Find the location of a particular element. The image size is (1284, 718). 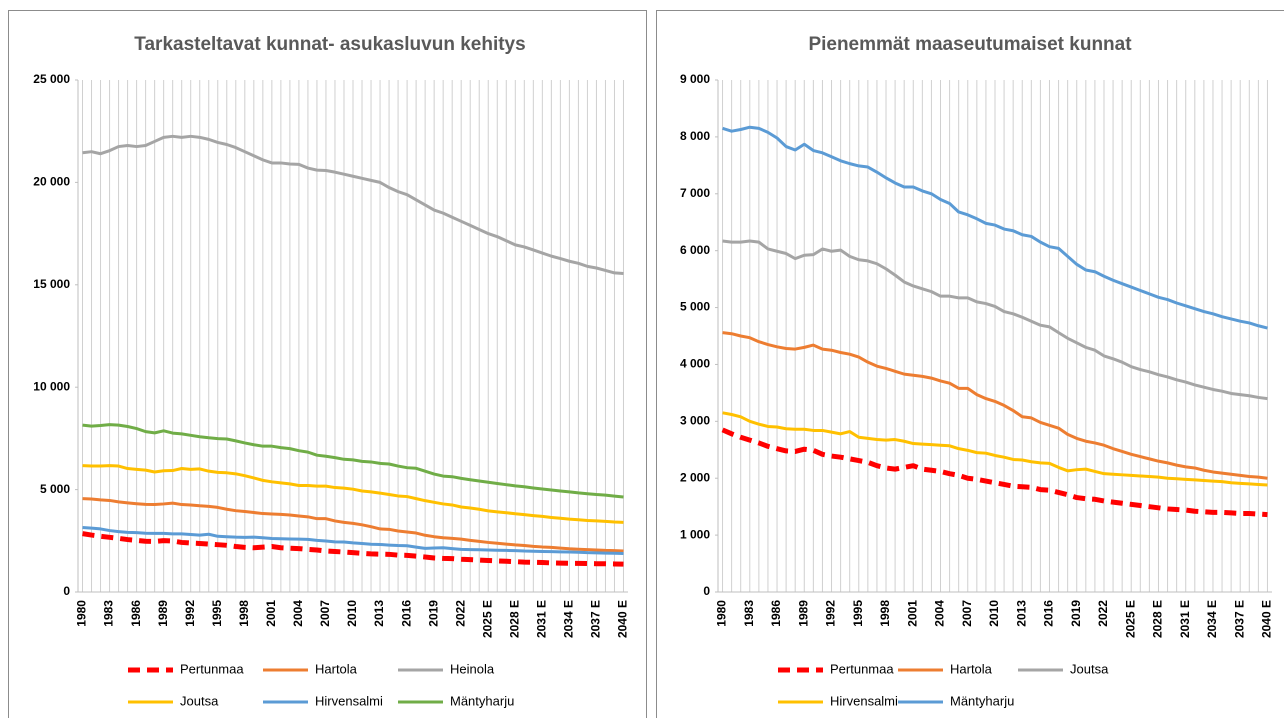

y-tick-label: 2 000 is located at coordinates (695, 477).